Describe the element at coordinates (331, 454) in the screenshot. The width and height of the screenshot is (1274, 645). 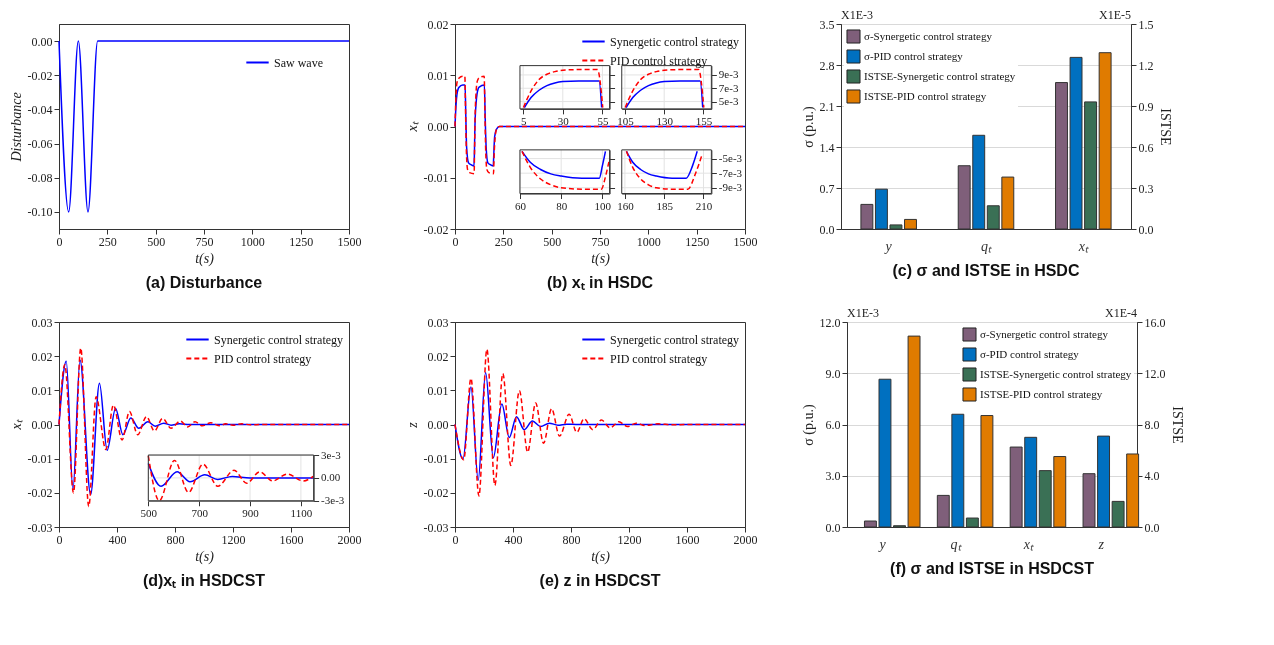
I see `y-tick-label: 3e-3` at that location.